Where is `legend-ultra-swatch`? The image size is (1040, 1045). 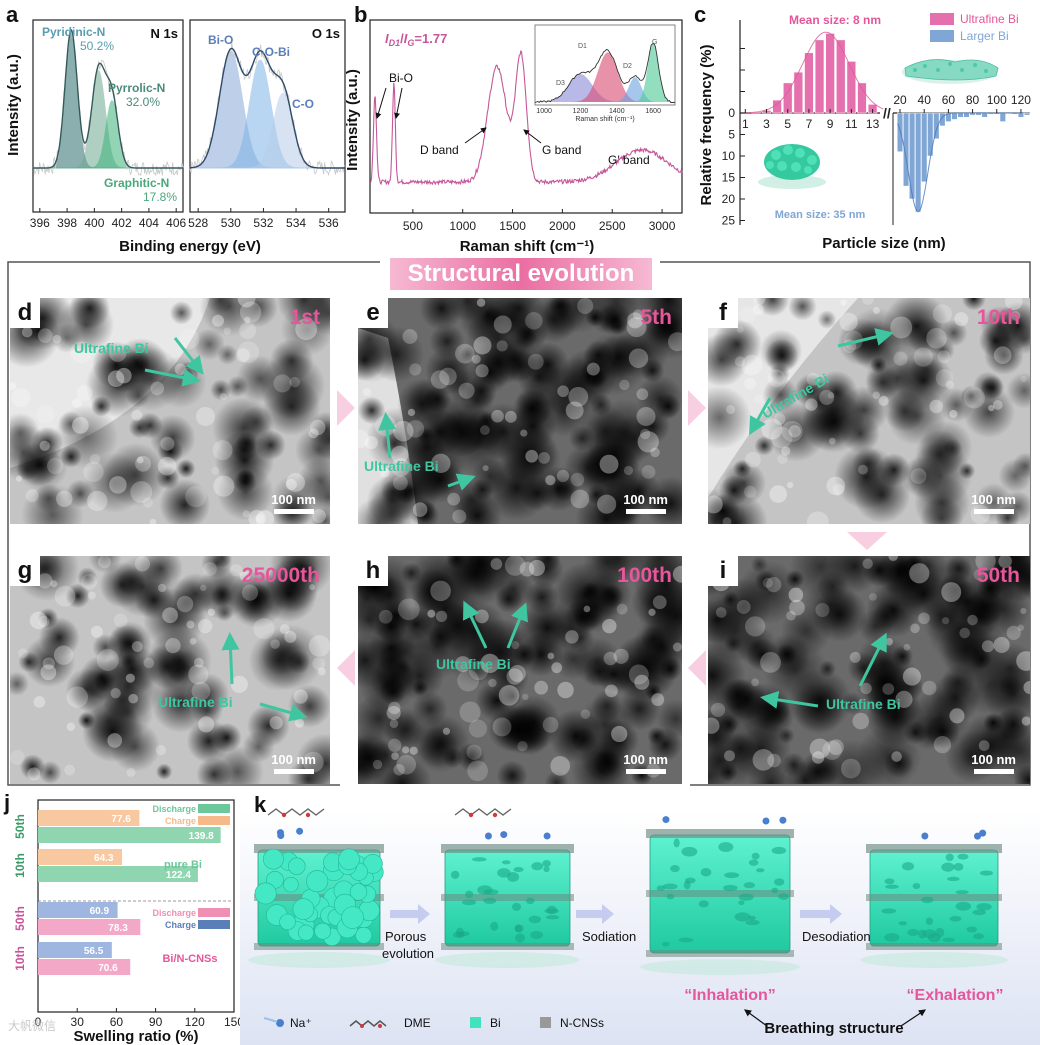 legend-ultra-swatch is located at coordinates (942, 19).